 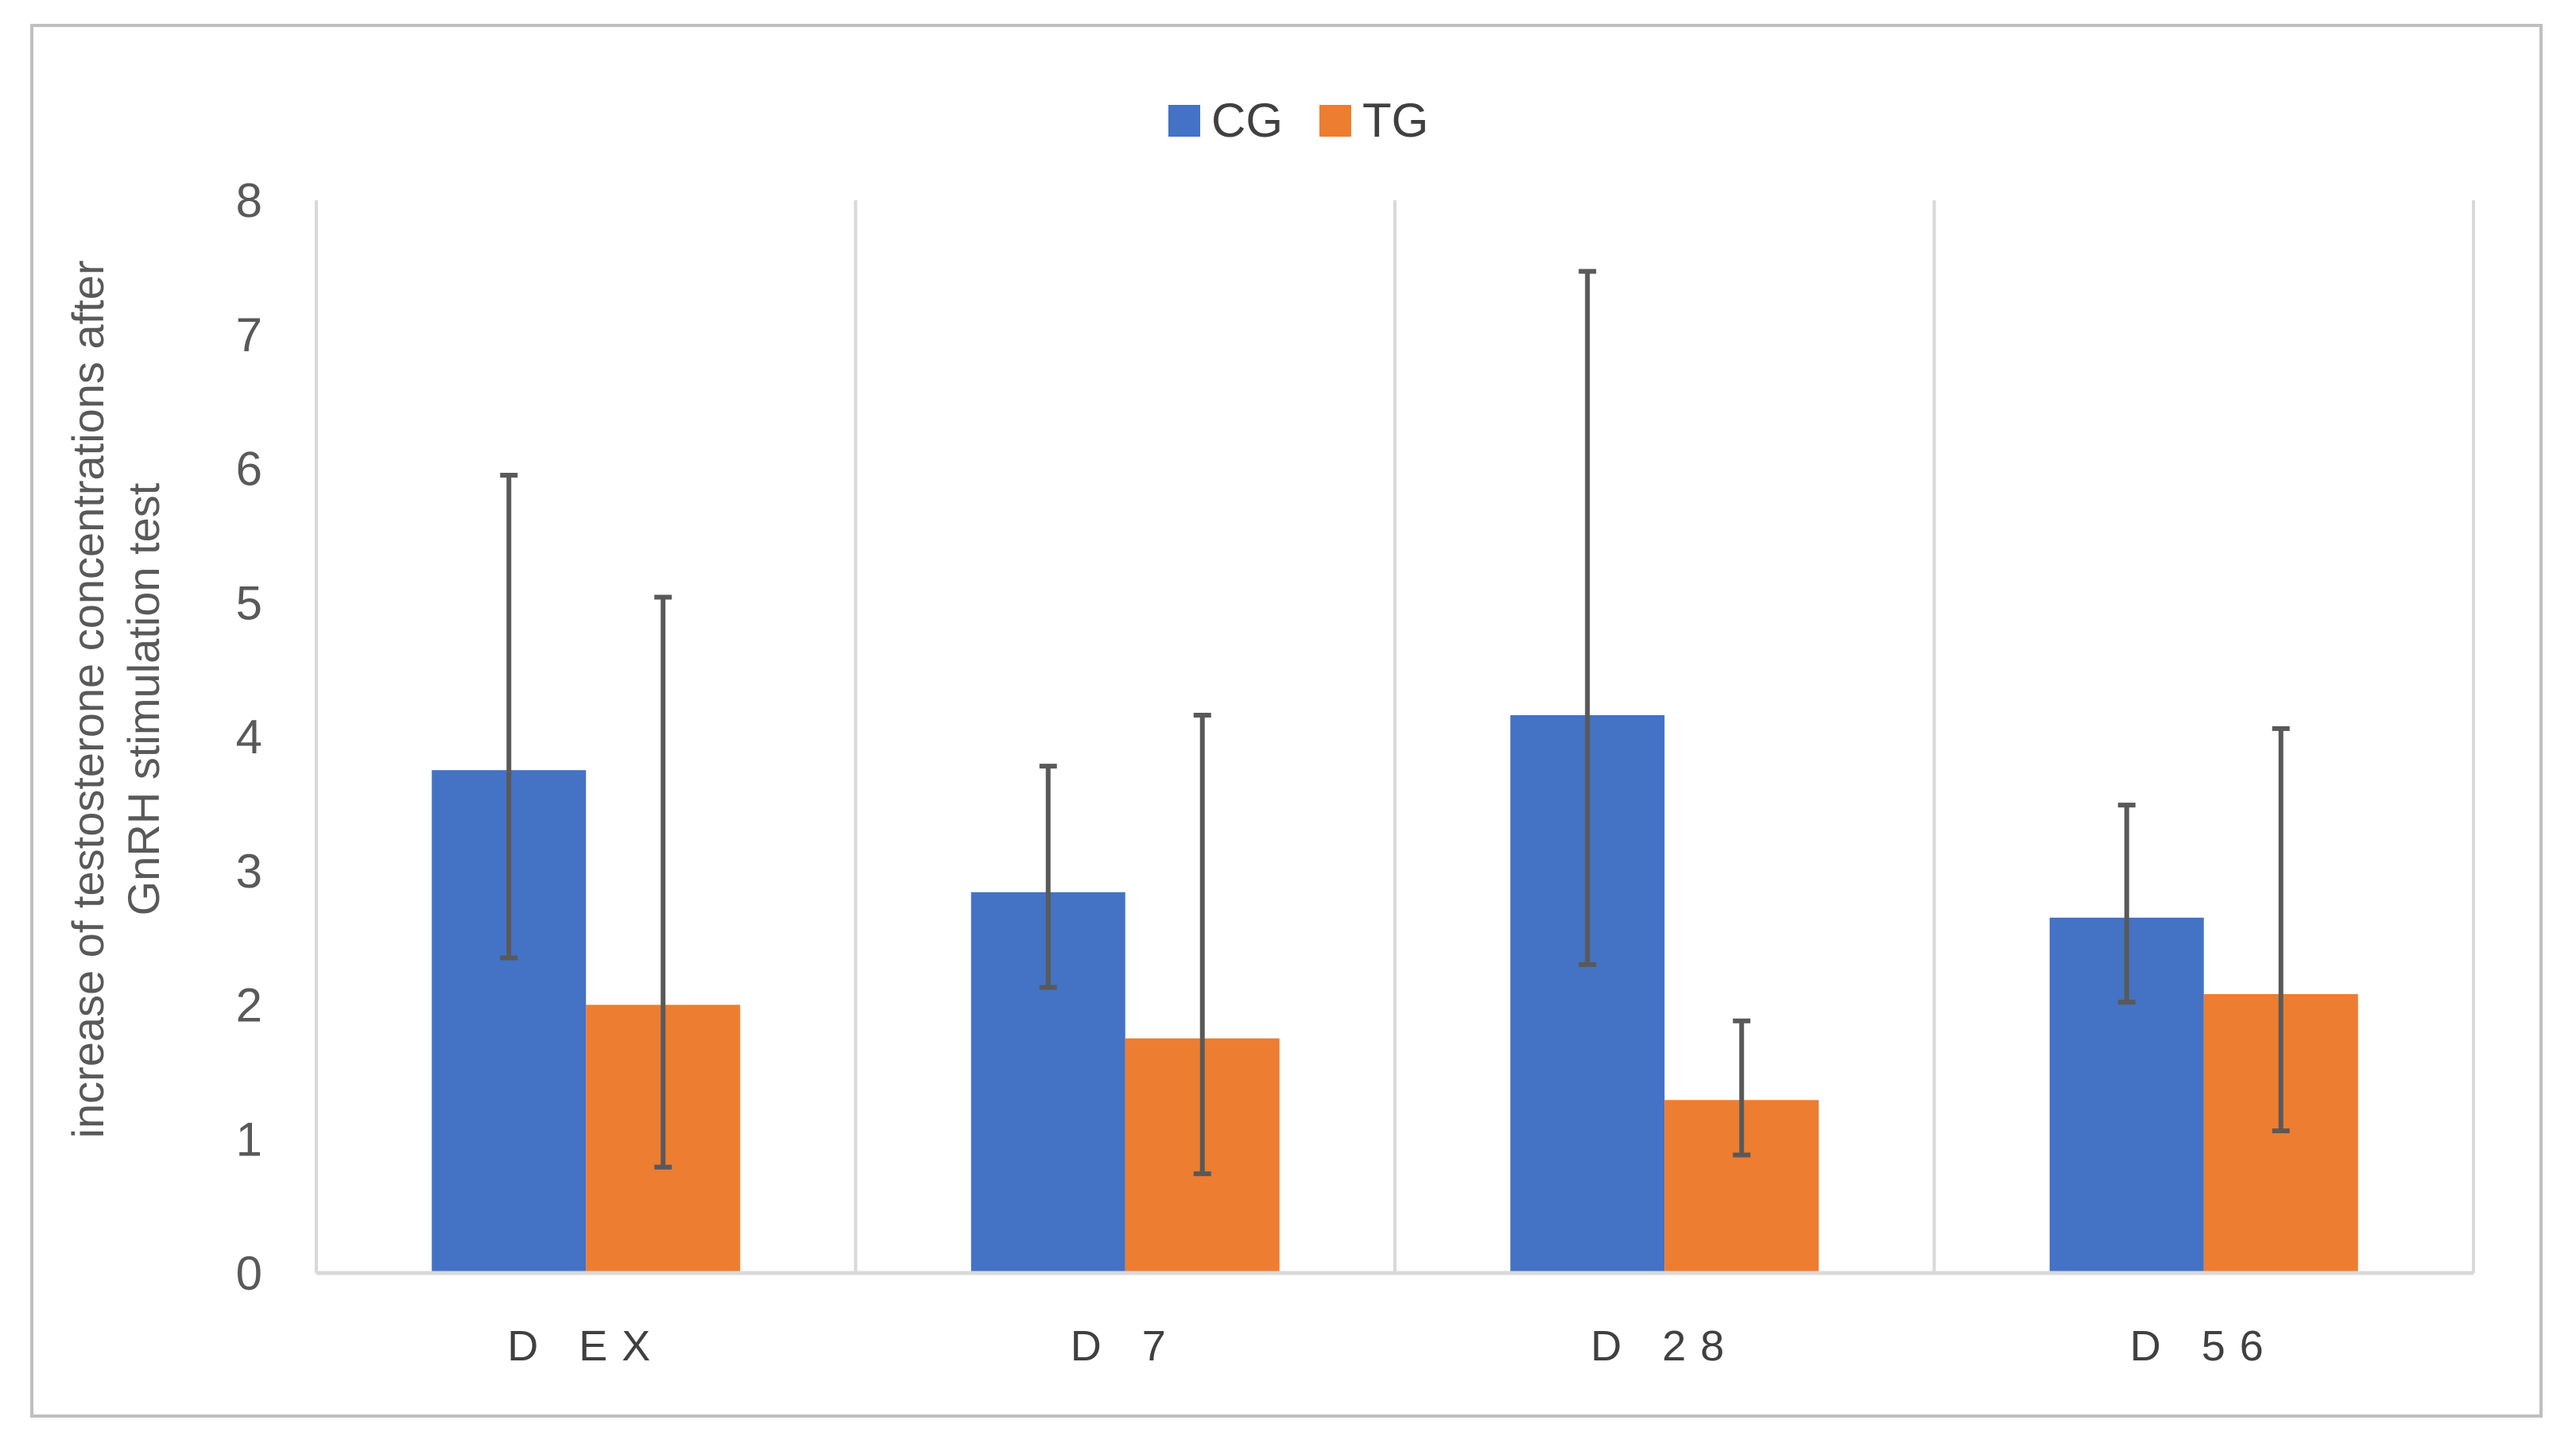 What do you see at coordinates (249, 1139) in the screenshot?
I see `y-tick-label: 1` at bounding box center [249, 1139].